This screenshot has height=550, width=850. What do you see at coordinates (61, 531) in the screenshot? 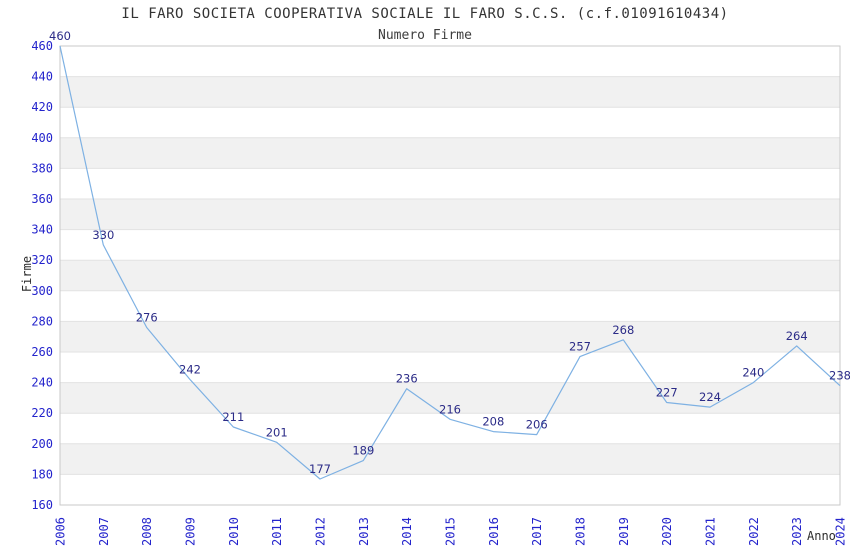
I see `x-tick-label: 2006` at bounding box center [61, 531].